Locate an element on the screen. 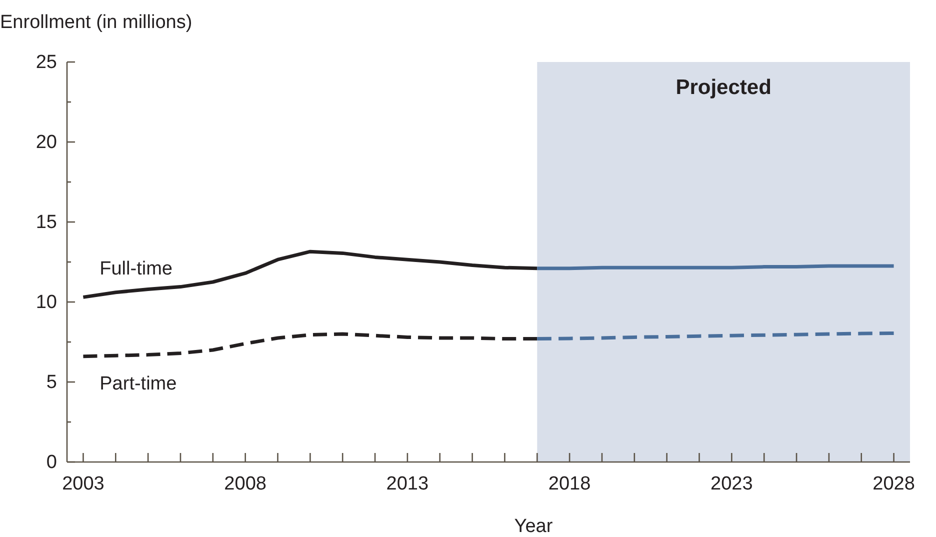 This screenshot has width=936, height=537. series-label: Part-time is located at coordinates (138, 384).